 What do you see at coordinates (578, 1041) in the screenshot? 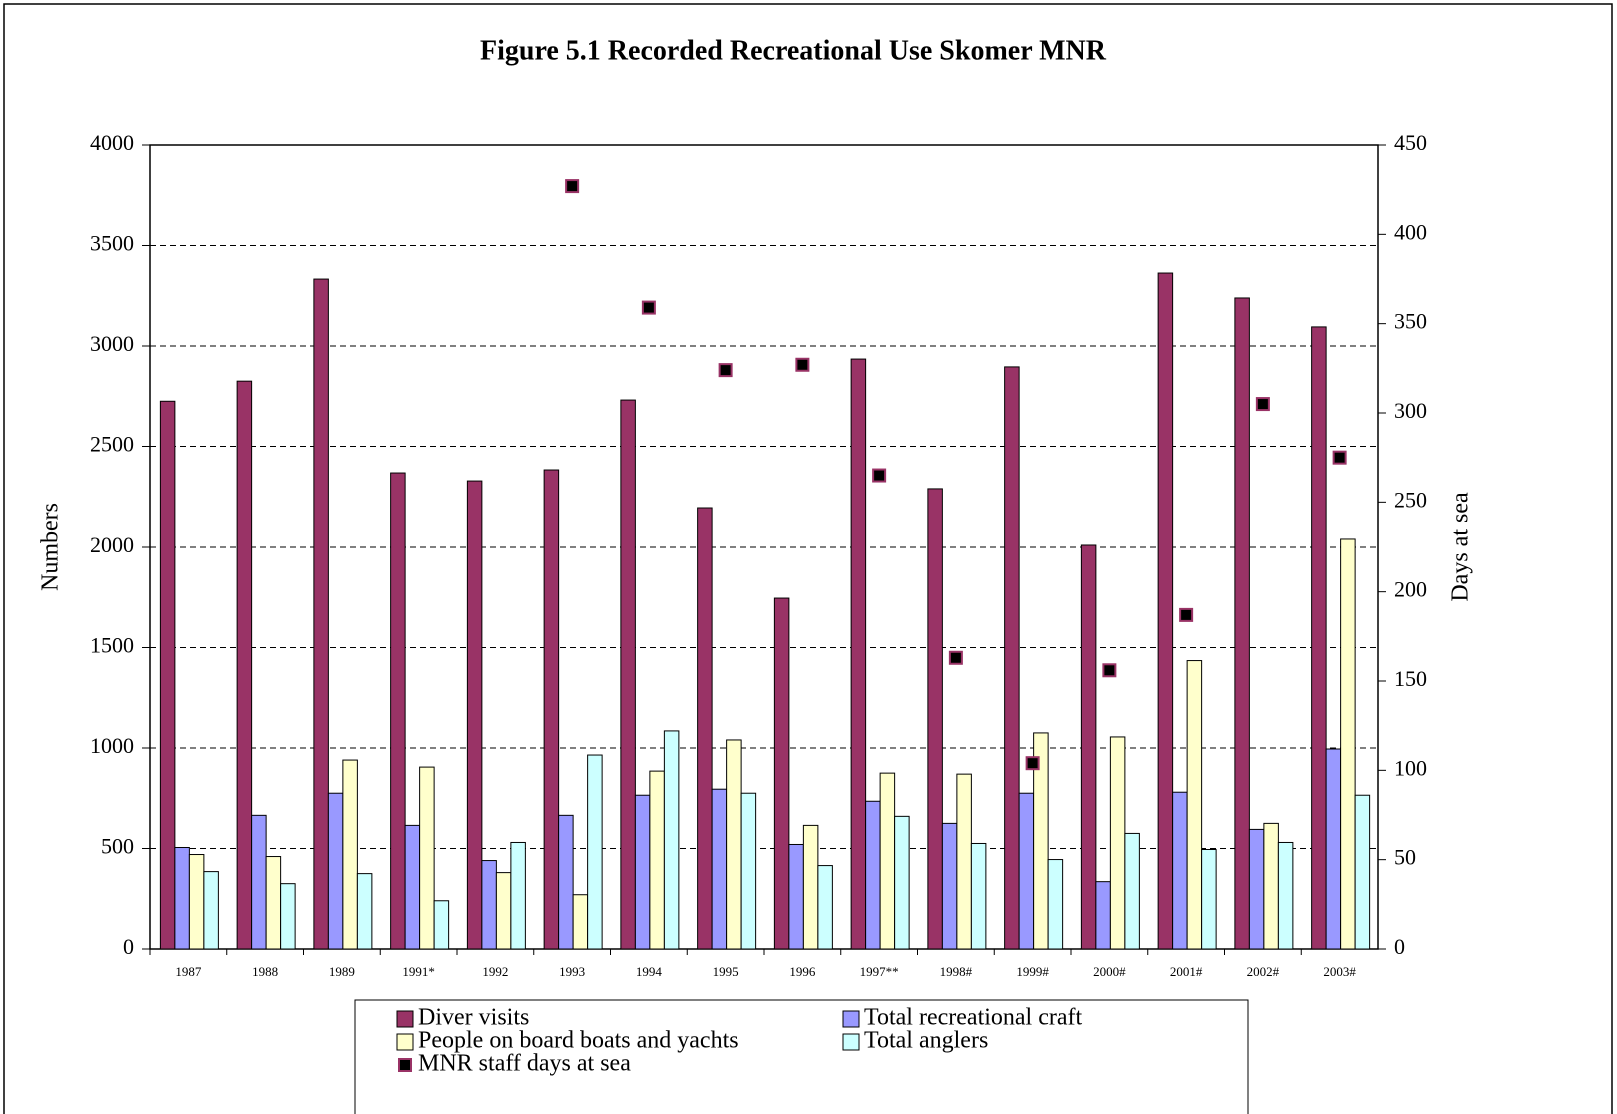
I see `legend-label: People on board boats and yachts` at bounding box center [578, 1041].